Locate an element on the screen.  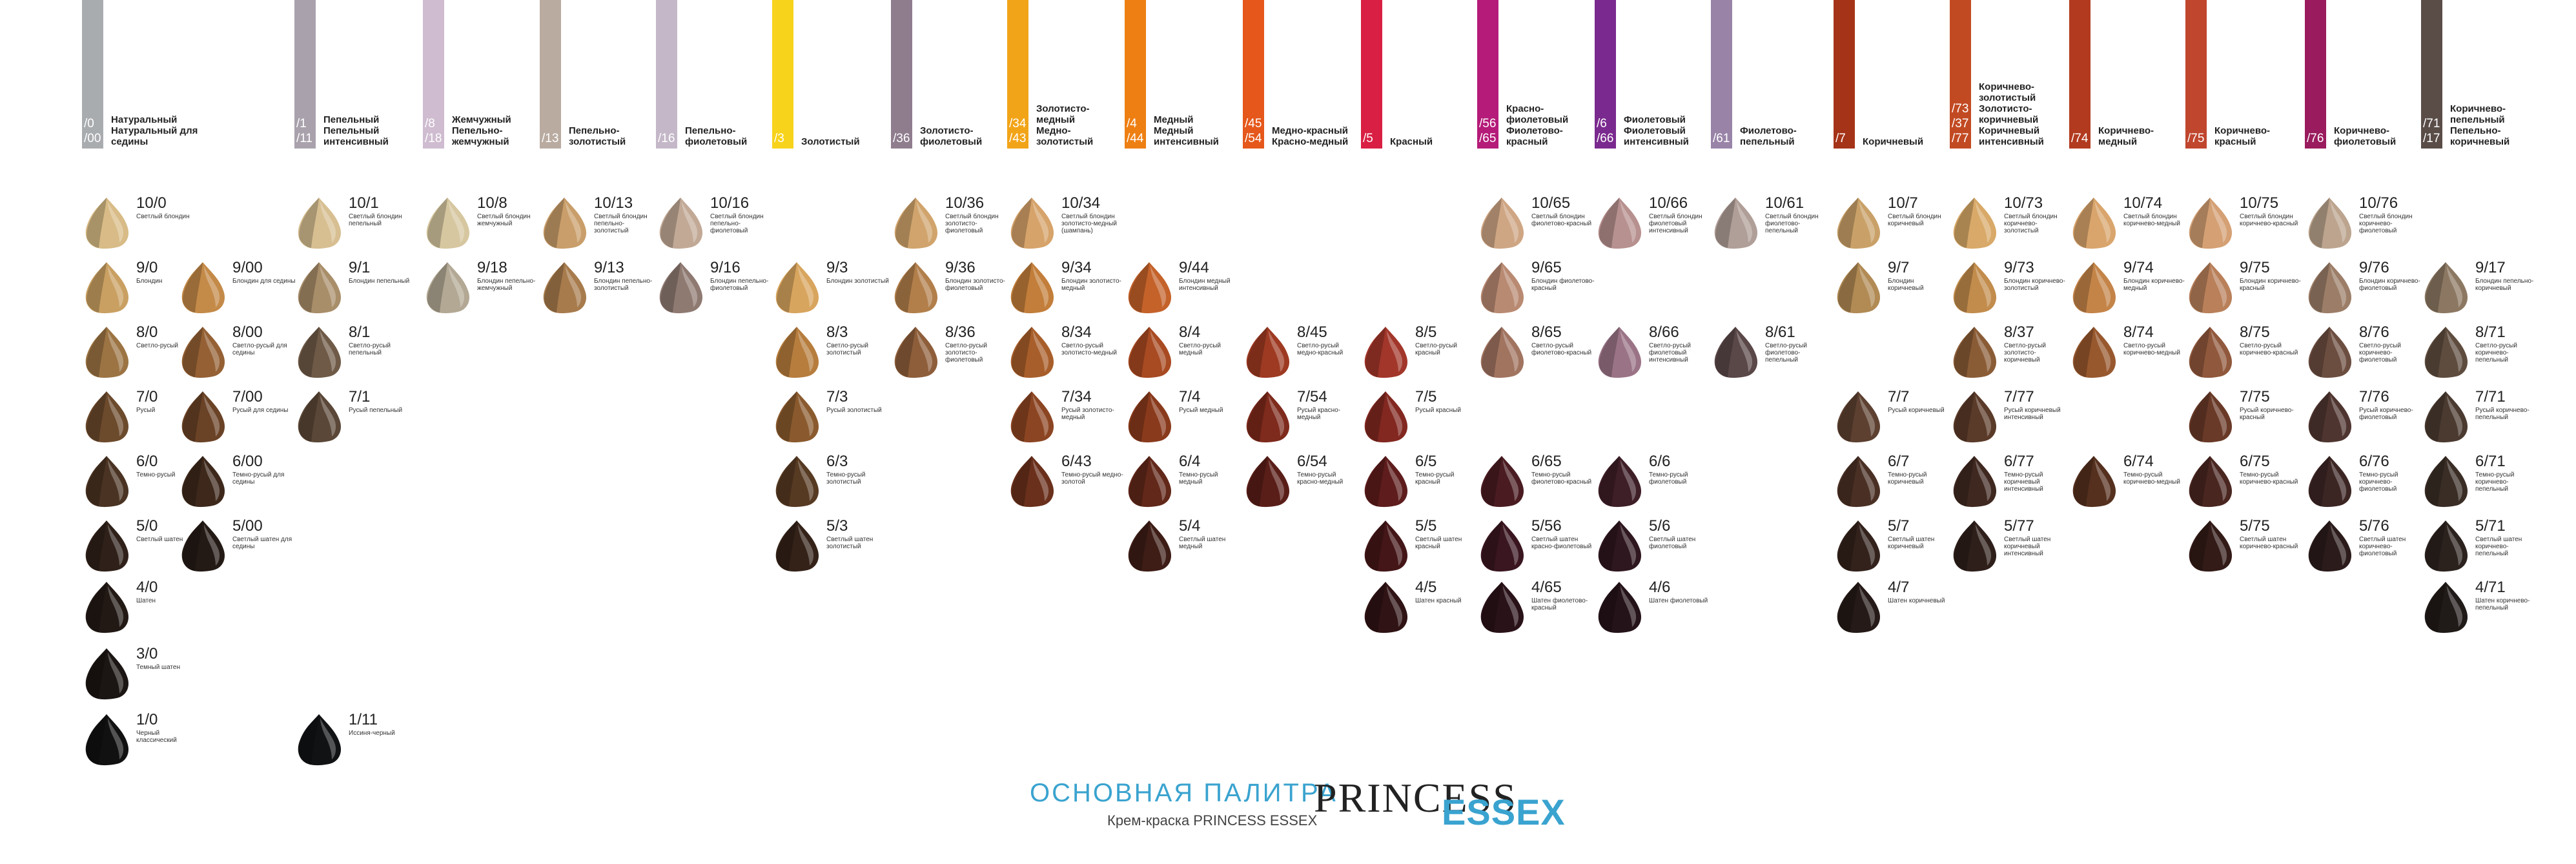
shade-swatch: 7/1 Русый пепельный is located at coordinates (354, 416).